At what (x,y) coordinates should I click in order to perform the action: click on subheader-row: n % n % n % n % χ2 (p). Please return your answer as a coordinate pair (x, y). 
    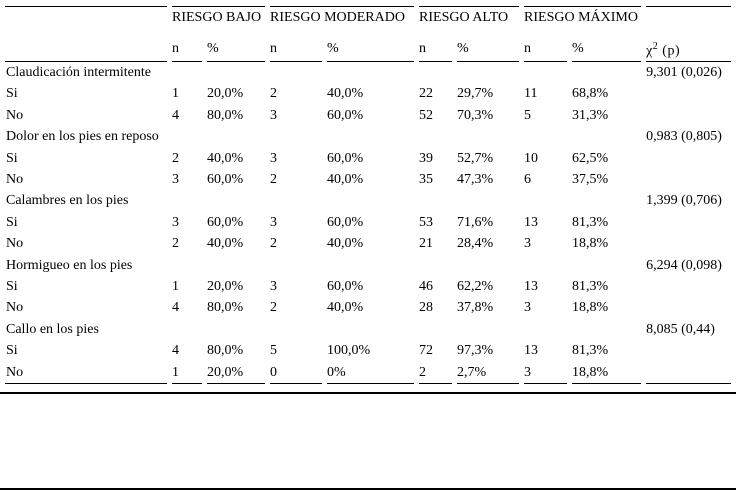
    Looking at the image, I should click on (368, 51).